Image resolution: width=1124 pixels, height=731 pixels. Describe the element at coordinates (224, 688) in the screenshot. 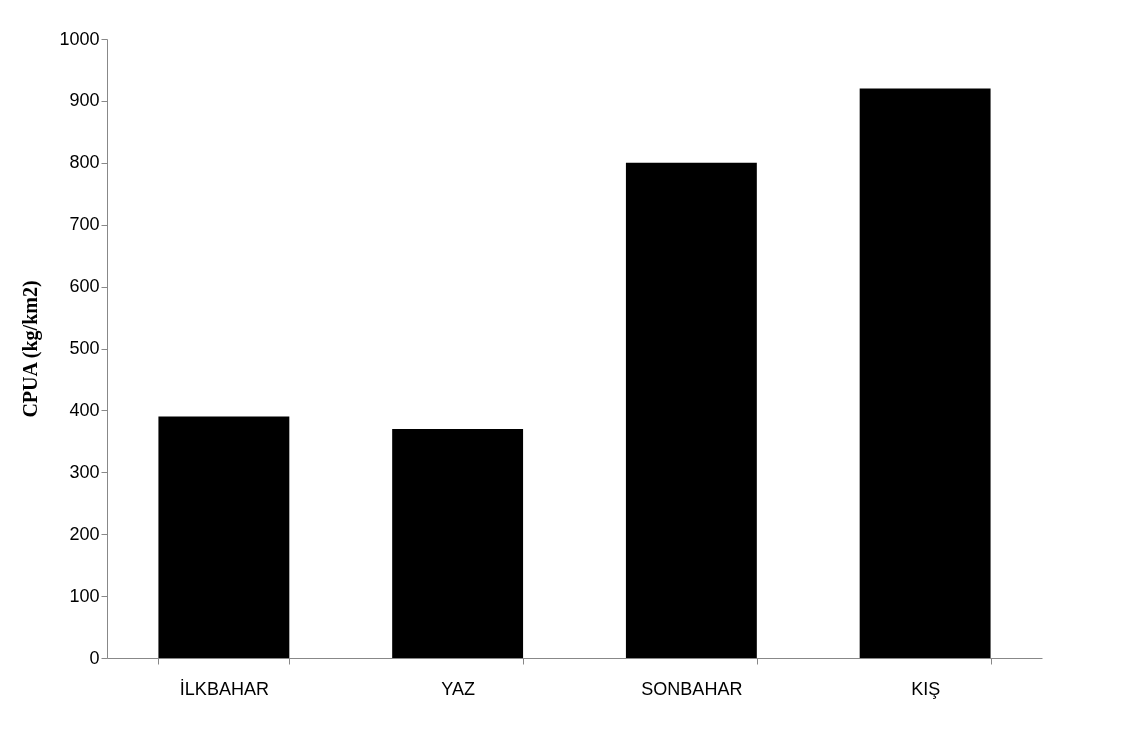

I see `x-tick-label: İLKBAHAR` at that location.